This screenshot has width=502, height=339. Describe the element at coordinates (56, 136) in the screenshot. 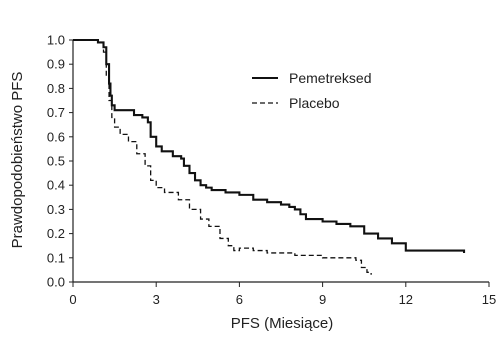

I see `y-tick-label: 0.6` at that location.